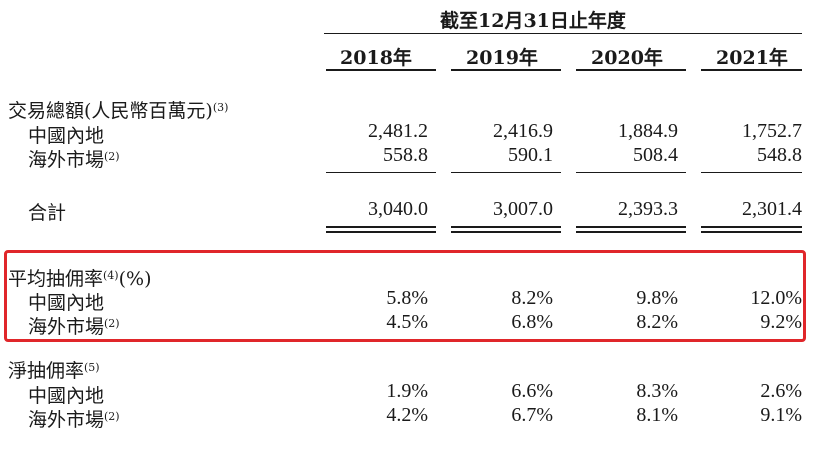 The height and width of the screenshot is (456, 824). I want to click on section-title-net-take-rate: 淨抽佣率(5), so click(54, 371).